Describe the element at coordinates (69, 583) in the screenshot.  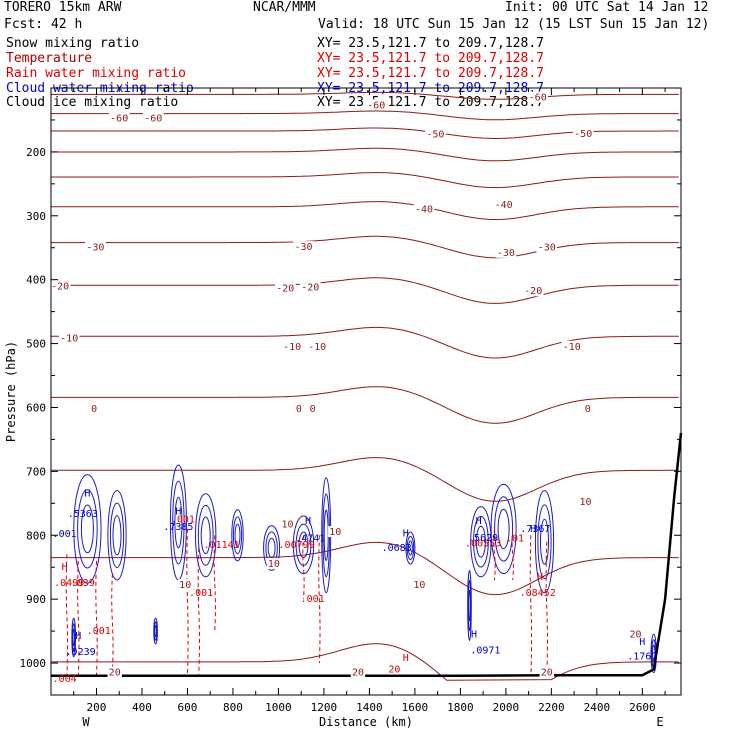
I see `rain-value-label: .0499` at that location.